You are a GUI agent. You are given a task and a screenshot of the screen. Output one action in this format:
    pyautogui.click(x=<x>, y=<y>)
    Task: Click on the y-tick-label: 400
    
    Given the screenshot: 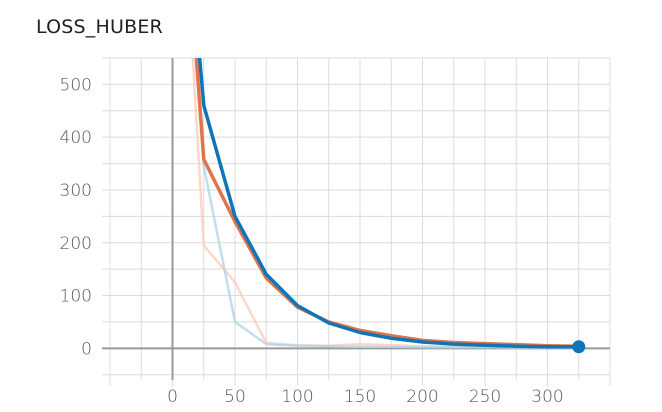 What is the action you would take?
    pyautogui.click(x=76, y=138)
    